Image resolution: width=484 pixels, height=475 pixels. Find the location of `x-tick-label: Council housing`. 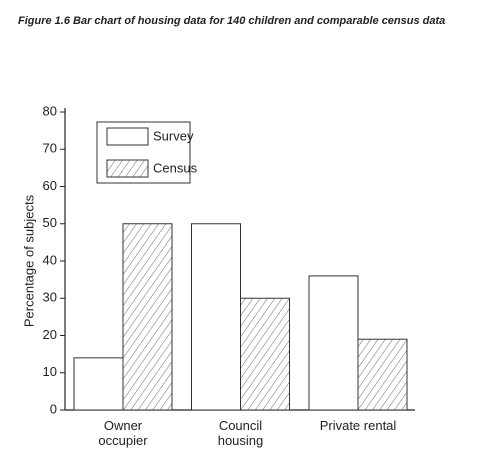

x-tick-label: Council housing is located at coordinates (240, 433).